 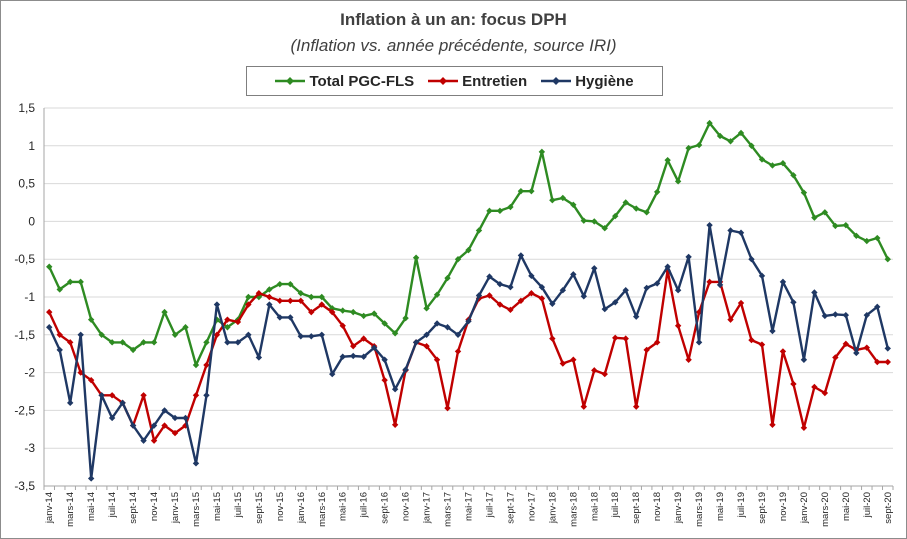 What do you see at coordinates (26, 108) in the screenshot?
I see `y-tick-label: 1,5` at bounding box center [26, 108].